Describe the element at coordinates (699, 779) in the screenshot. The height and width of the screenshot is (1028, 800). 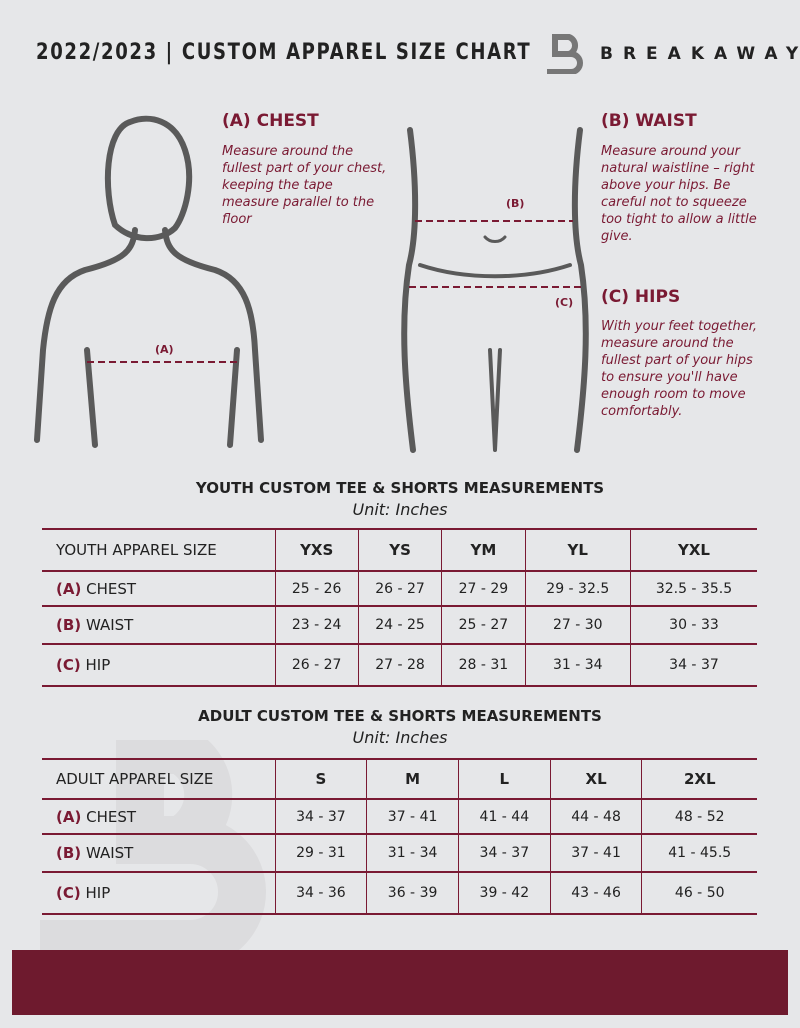
I see `size-header: 2XL` at that location.